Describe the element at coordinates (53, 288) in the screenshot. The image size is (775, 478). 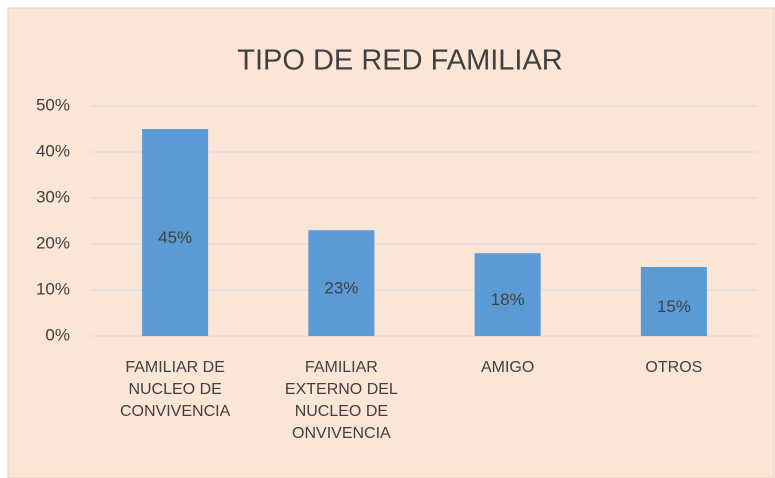
I see `y-tick-label: 10%` at that location.